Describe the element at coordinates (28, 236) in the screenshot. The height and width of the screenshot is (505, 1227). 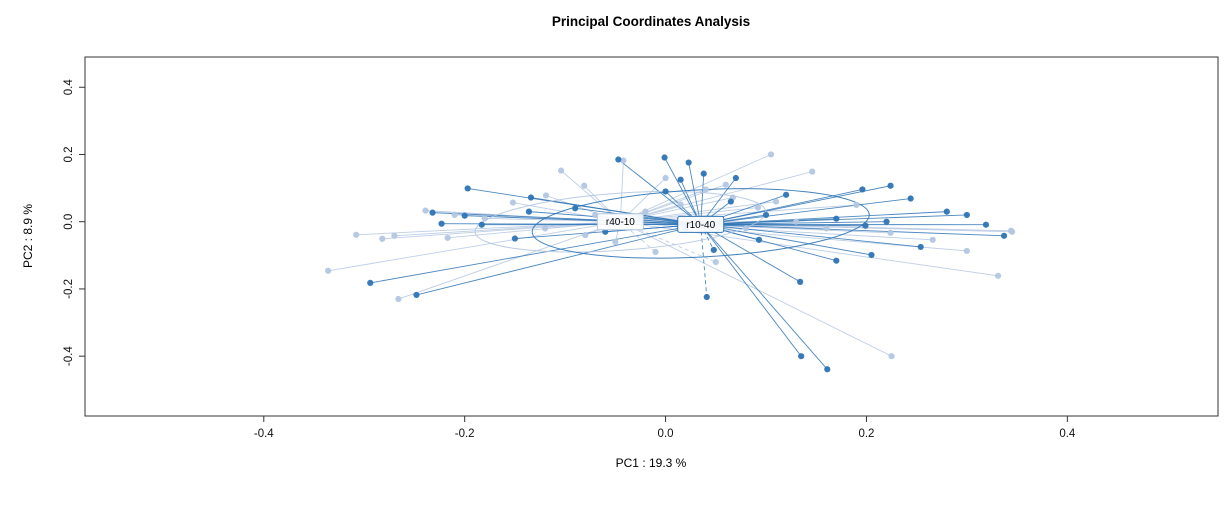
I see `y-axis-label: PC2 : 8.9 %` at that location.